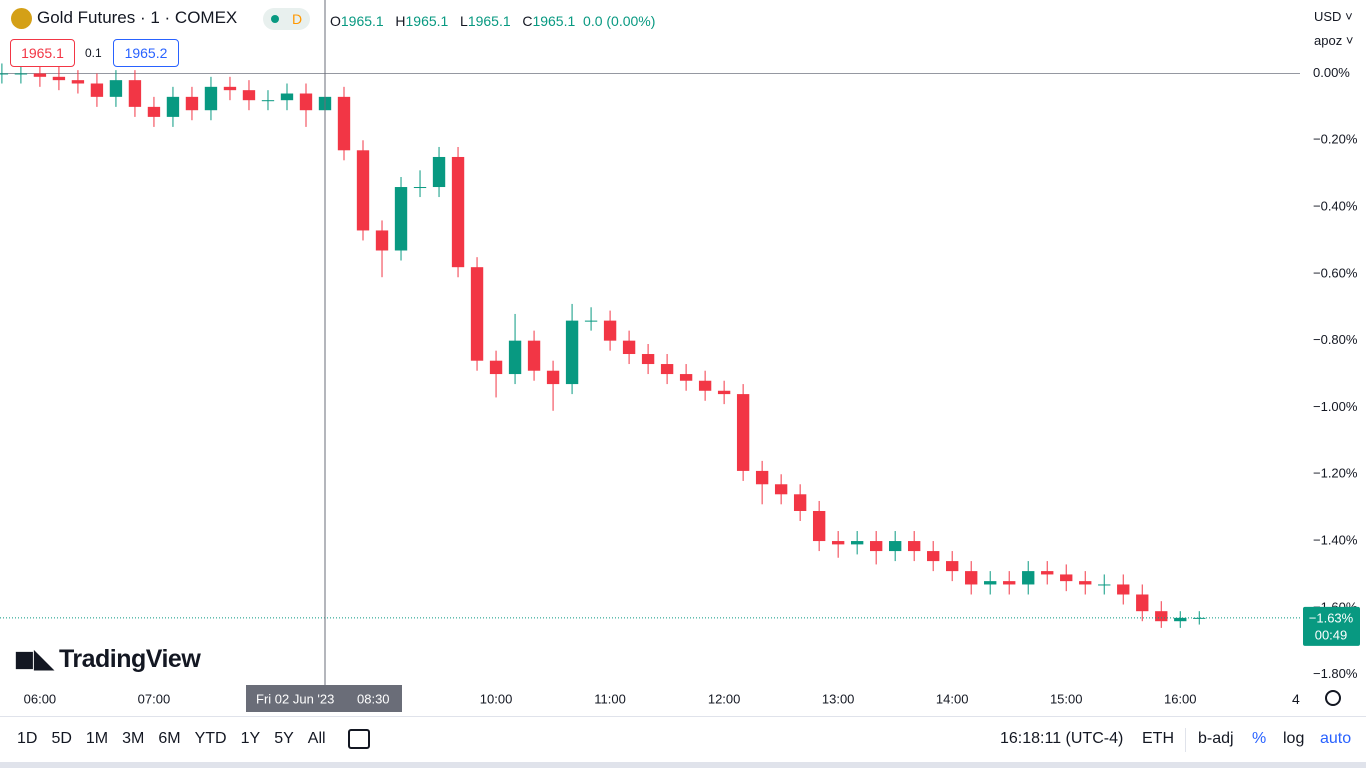 The image size is (1366, 768). Describe the element at coordinates (33, 659) in the screenshot. I see `watermark-icon: ◼◣` at that location.